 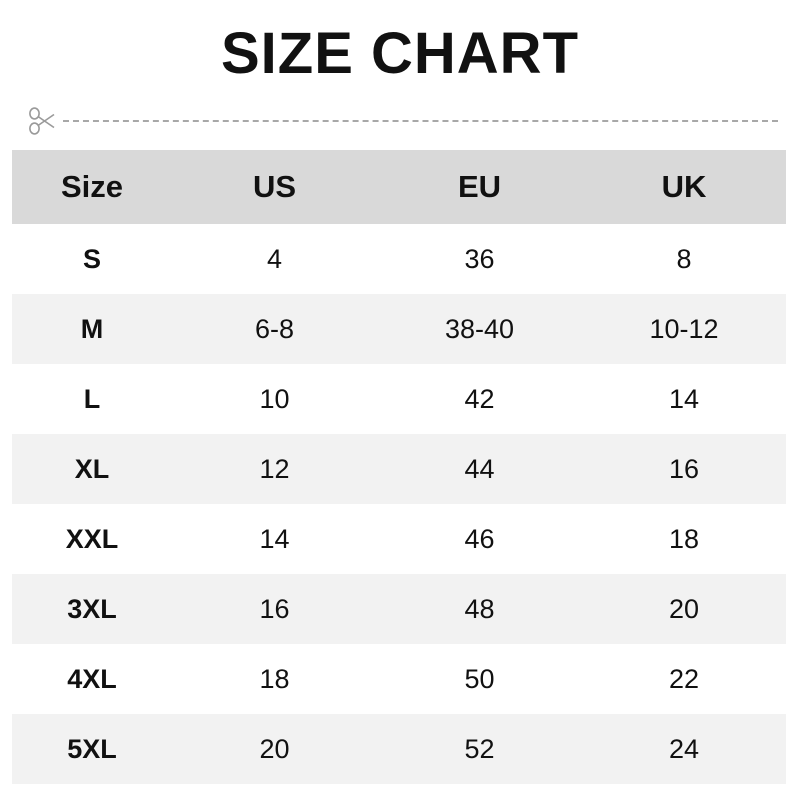 I want to click on cell-us: 4, so click(x=274, y=258).